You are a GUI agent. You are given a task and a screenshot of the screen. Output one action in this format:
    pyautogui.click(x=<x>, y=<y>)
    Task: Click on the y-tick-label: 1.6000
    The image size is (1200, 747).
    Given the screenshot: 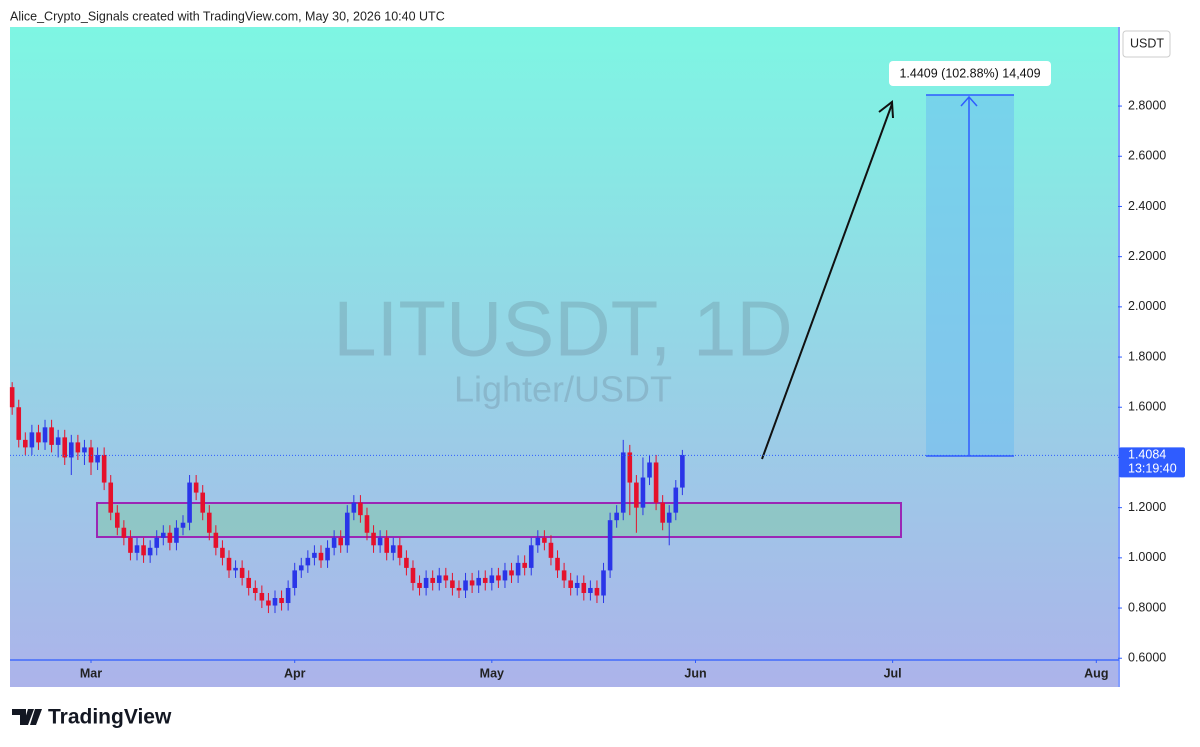 What is the action you would take?
    pyautogui.click(x=1147, y=407)
    